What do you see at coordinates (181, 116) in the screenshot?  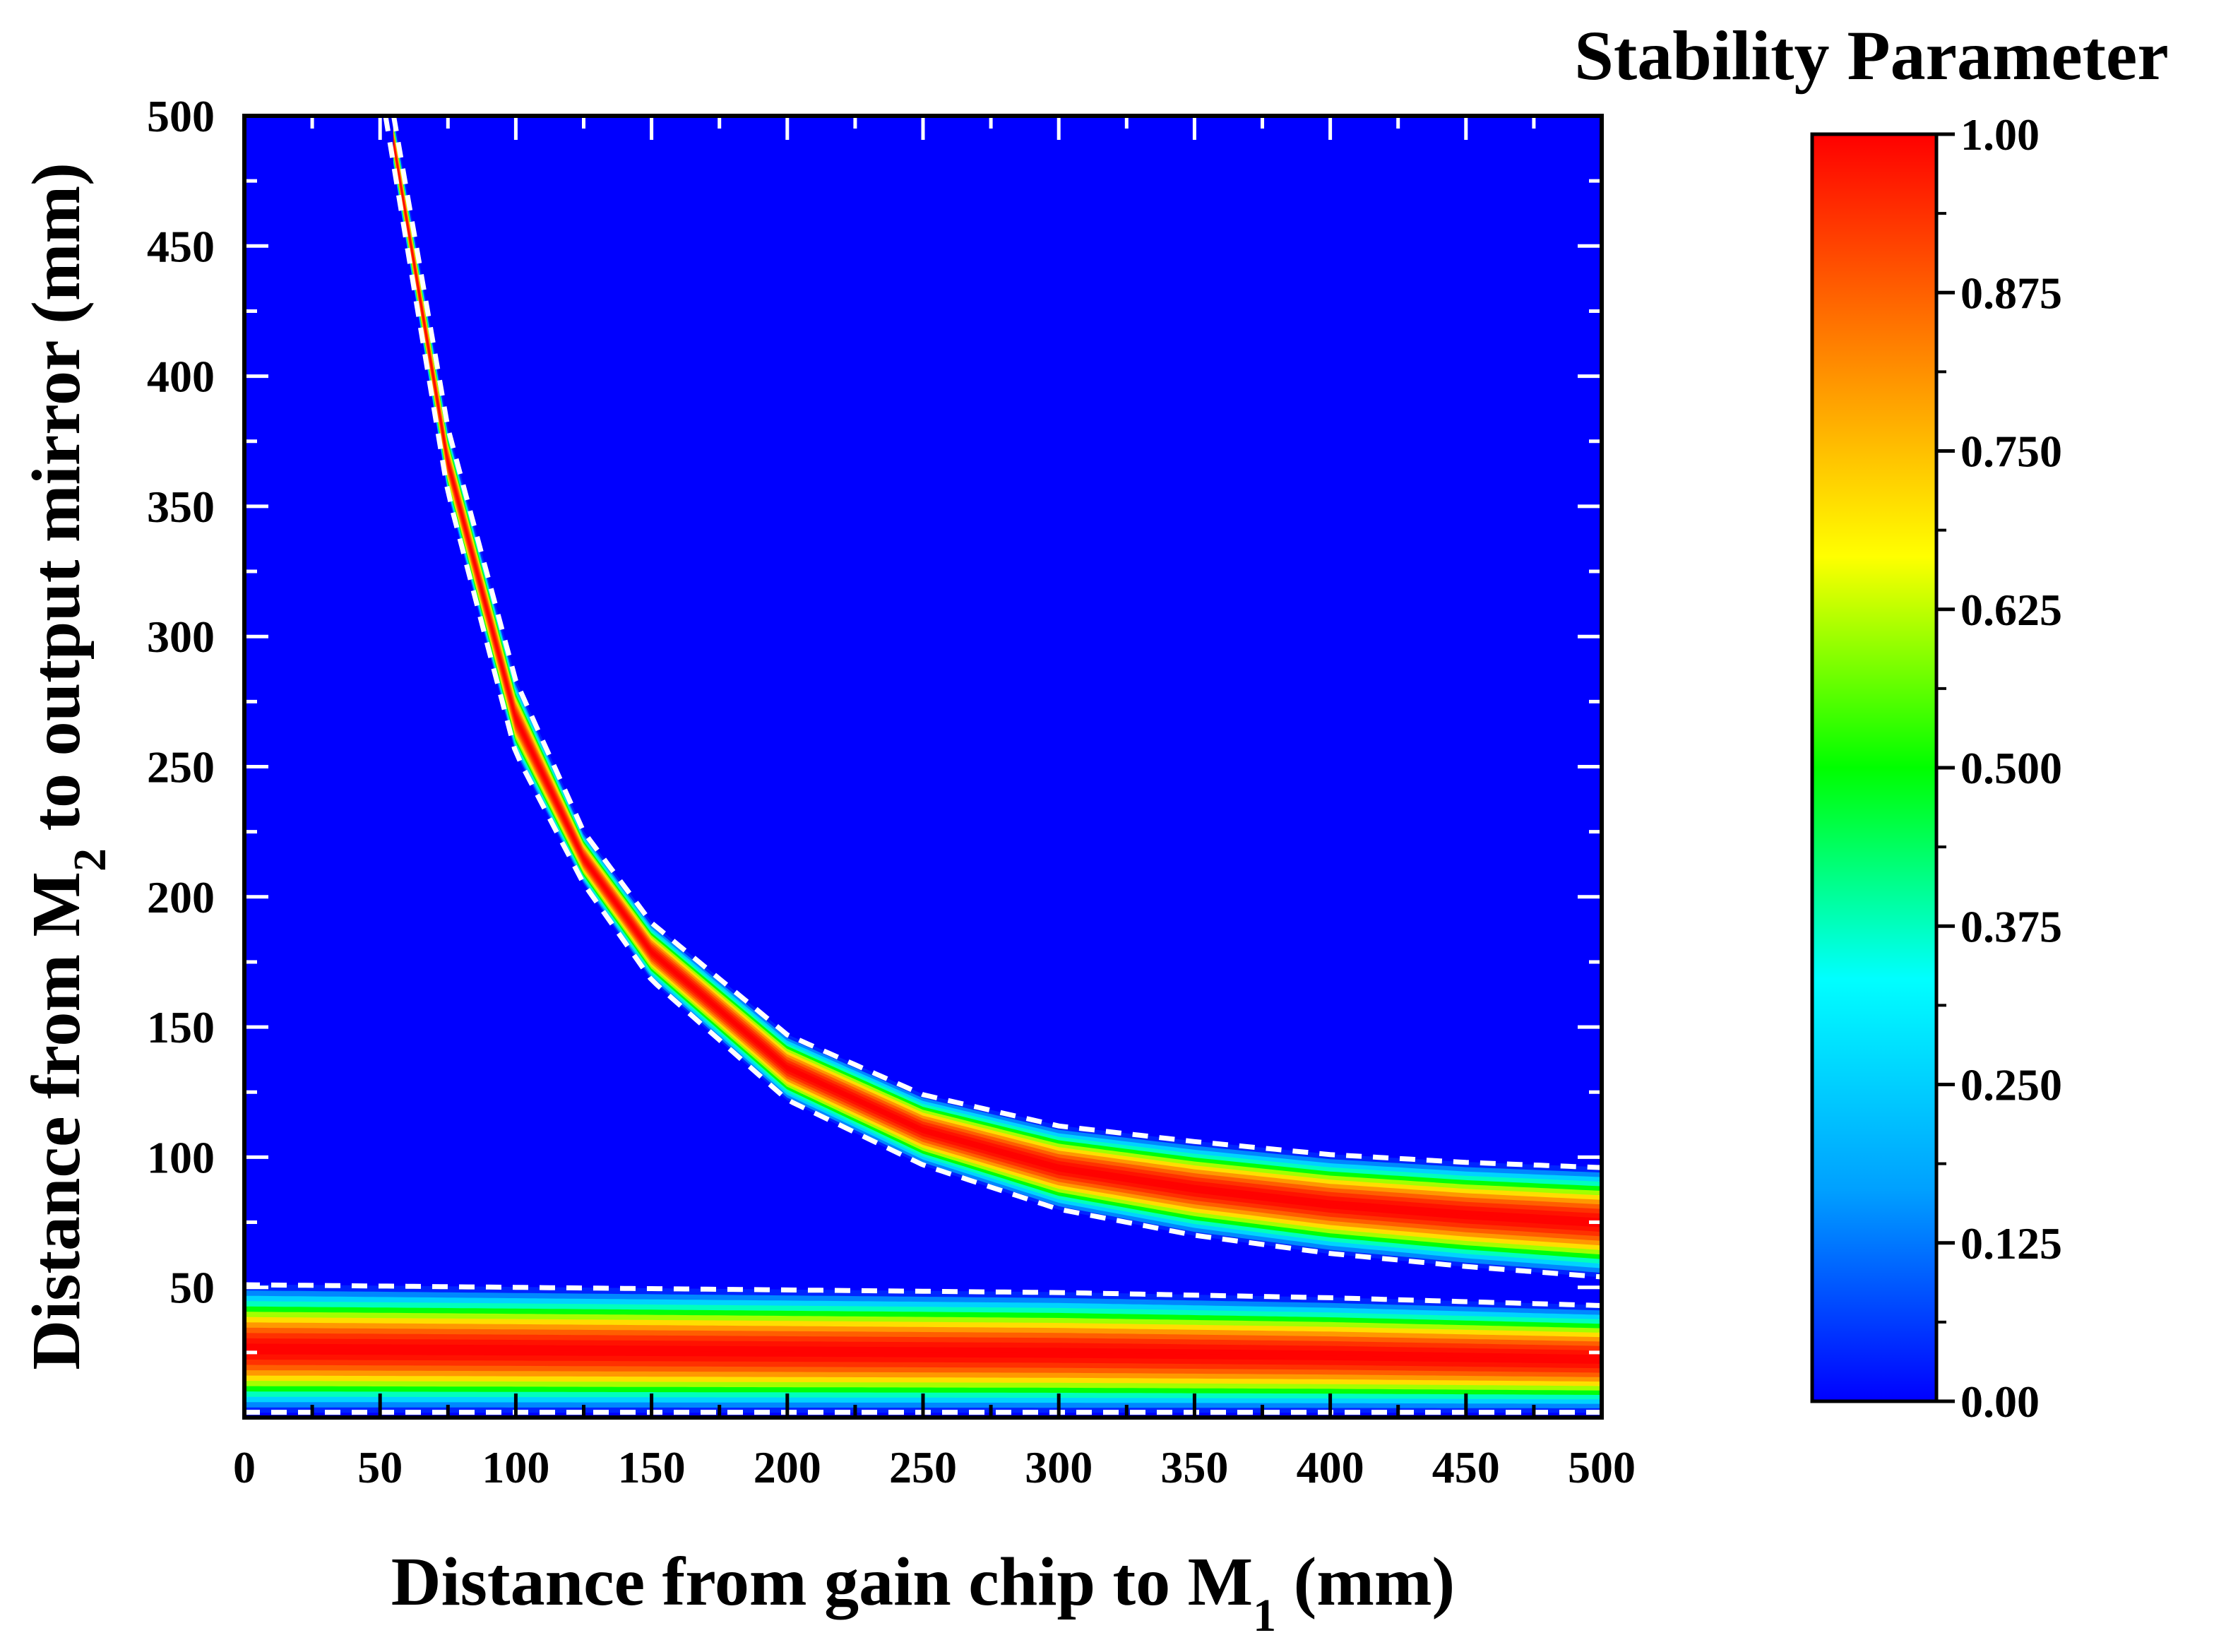 I see `y-tick-label: 500` at bounding box center [181, 116].